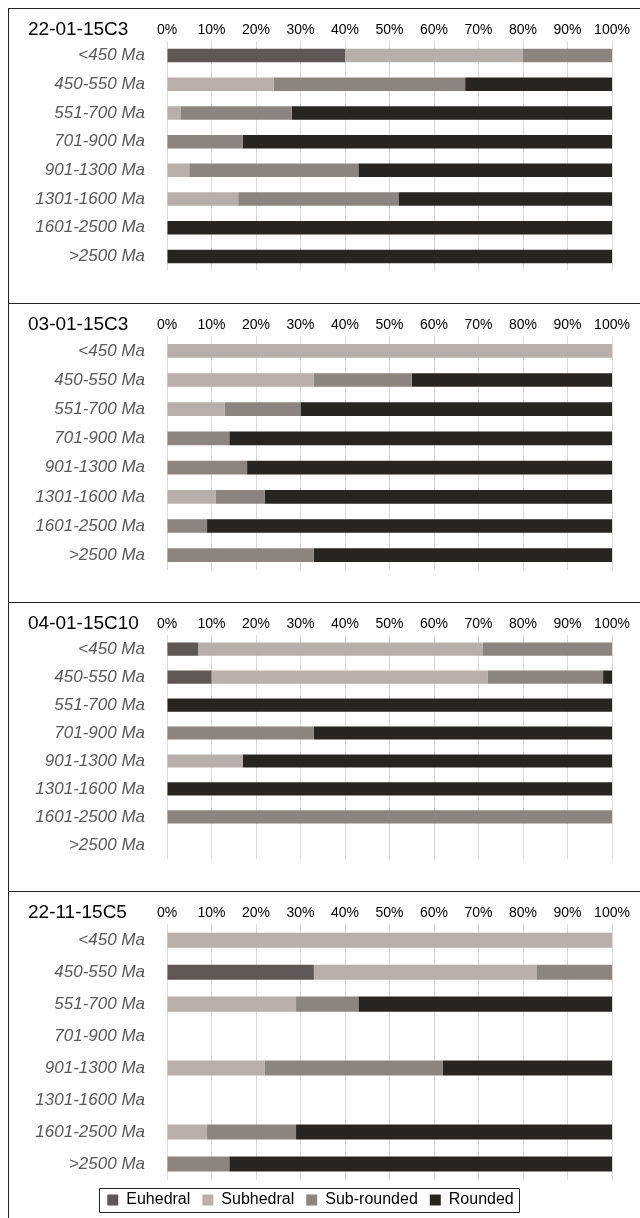 The width and height of the screenshot is (640, 1218). What do you see at coordinates (77, 912) in the screenshot?
I see `chart-title: 22-11-15C5` at bounding box center [77, 912].